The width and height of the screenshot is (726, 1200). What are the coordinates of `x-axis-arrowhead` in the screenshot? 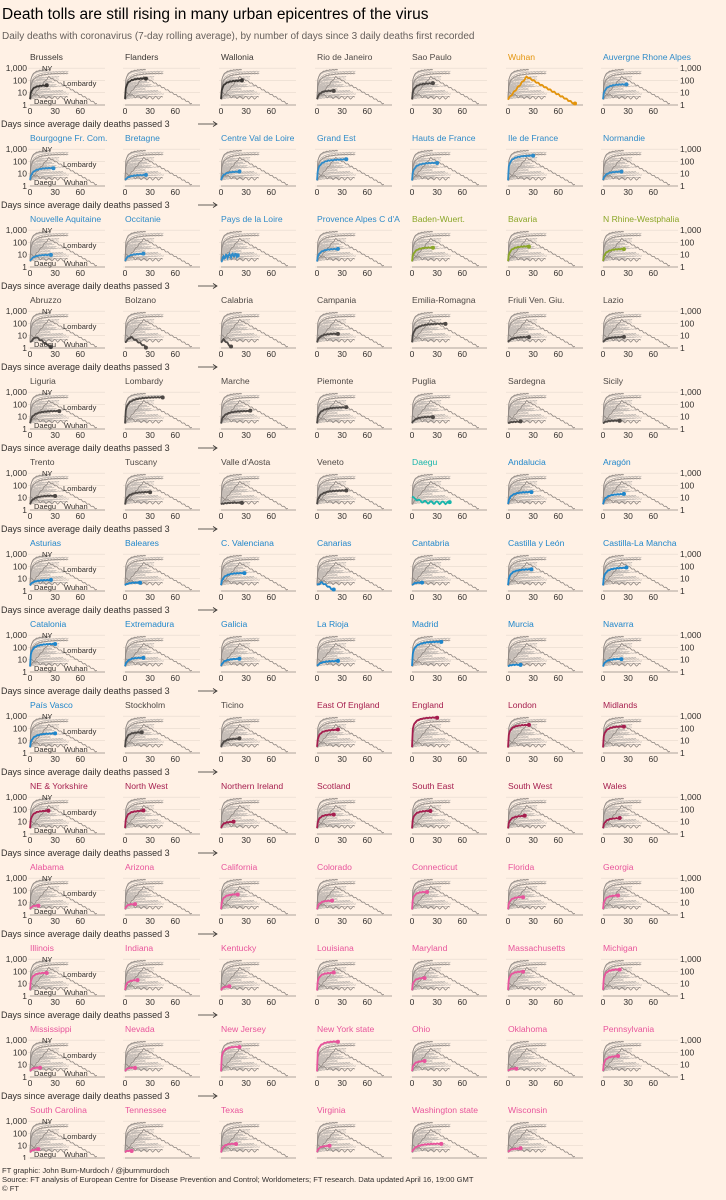 It's located at (215, 610).